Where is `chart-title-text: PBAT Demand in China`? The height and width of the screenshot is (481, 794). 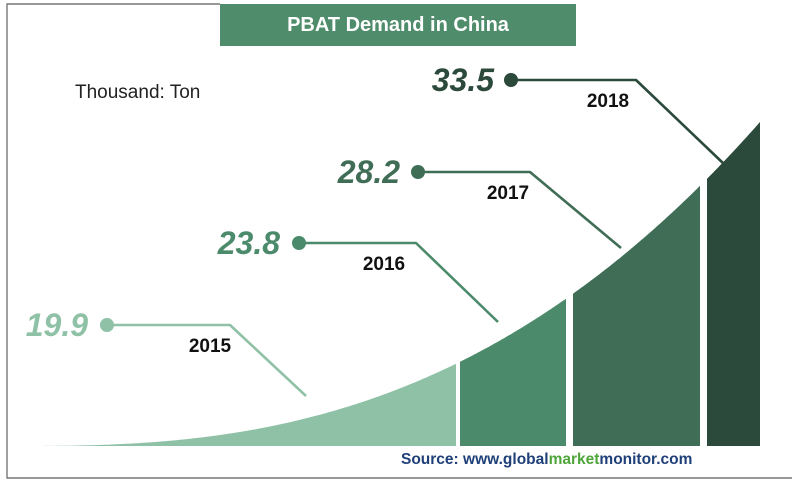
chart-title-text: PBAT Demand in China is located at coordinates (398, 24).